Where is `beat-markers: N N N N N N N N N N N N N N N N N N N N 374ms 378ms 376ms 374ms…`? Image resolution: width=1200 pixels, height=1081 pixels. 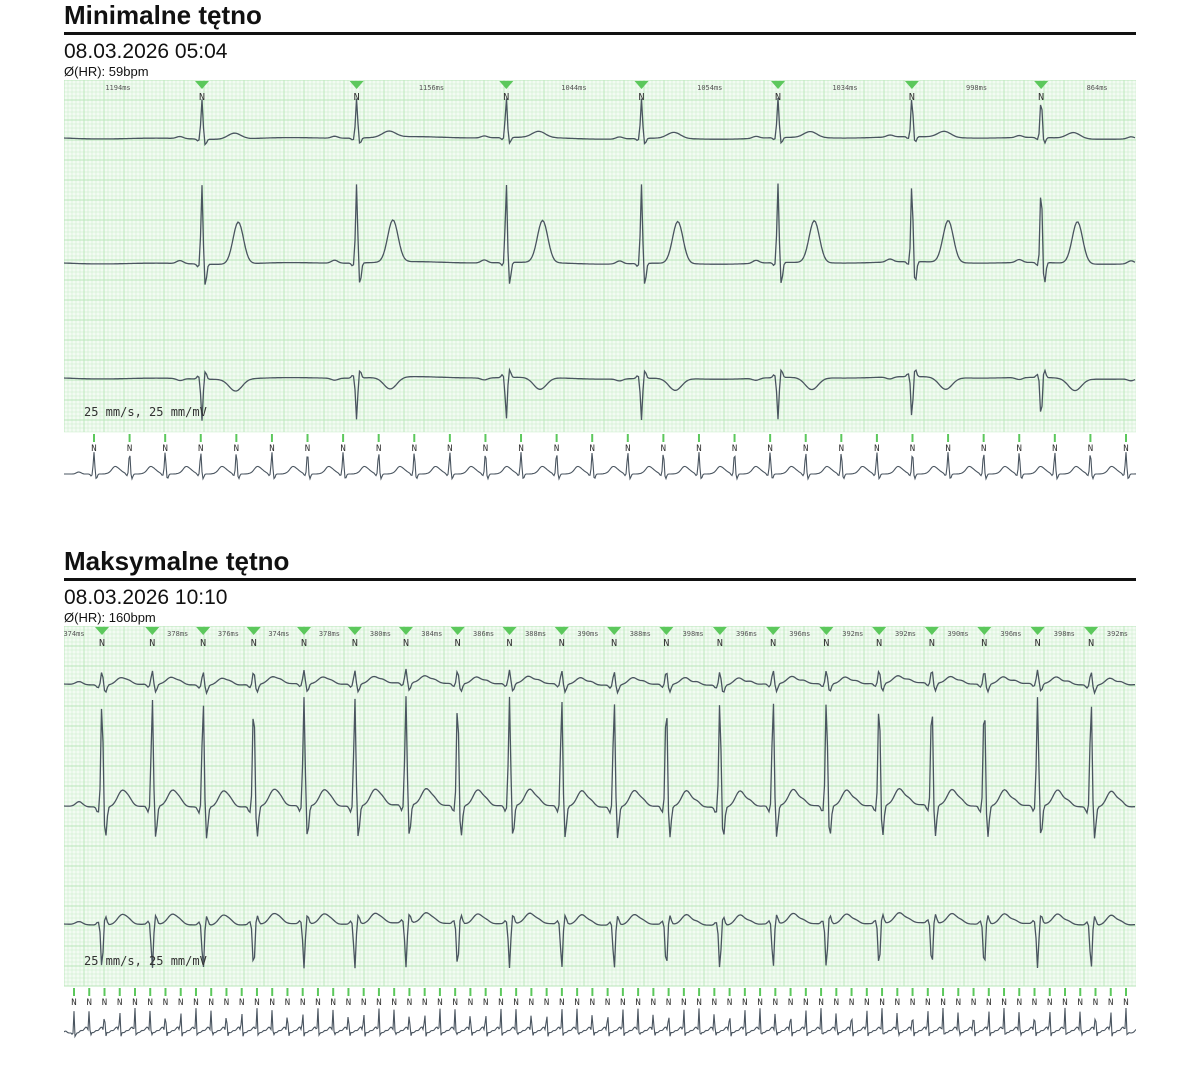 beat-markers: N N N N N N N N N N N N N N N N N N N N 374ms 378ms 376ms 374ms… is located at coordinates (596, 638).